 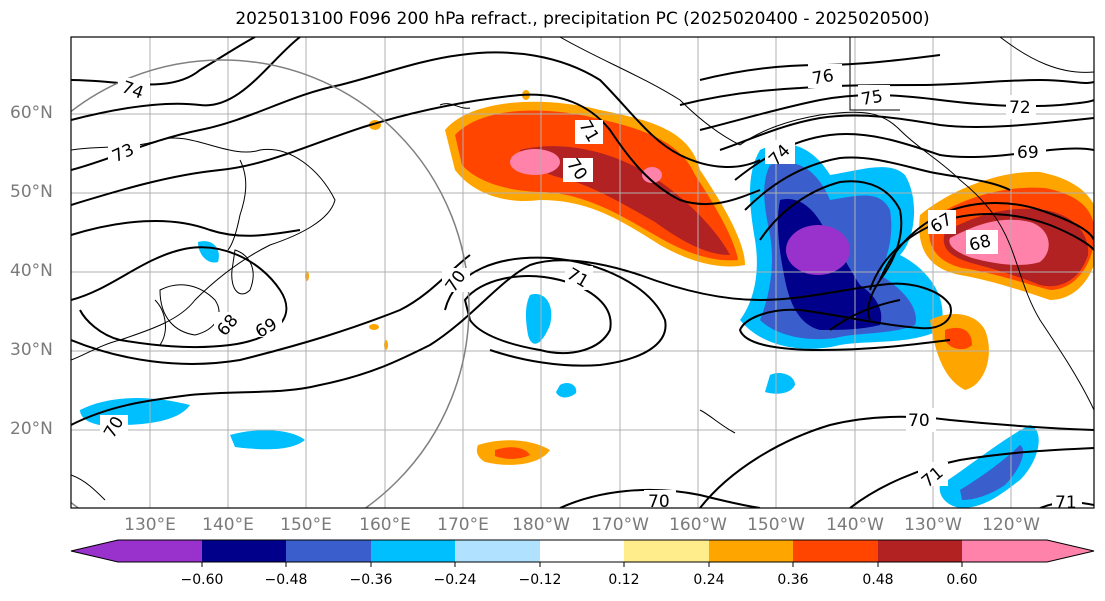 I want to click on colorbar-tick-label: −0.60, so click(x=202, y=580).